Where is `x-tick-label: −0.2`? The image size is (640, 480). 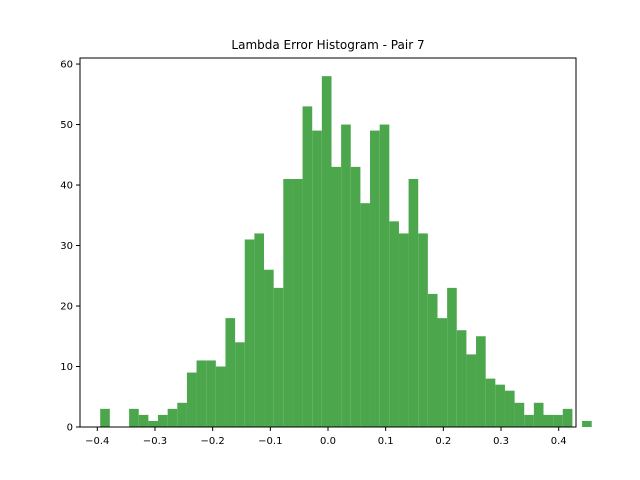
x-tick-label: −0.2 is located at coordinates (213, 441).